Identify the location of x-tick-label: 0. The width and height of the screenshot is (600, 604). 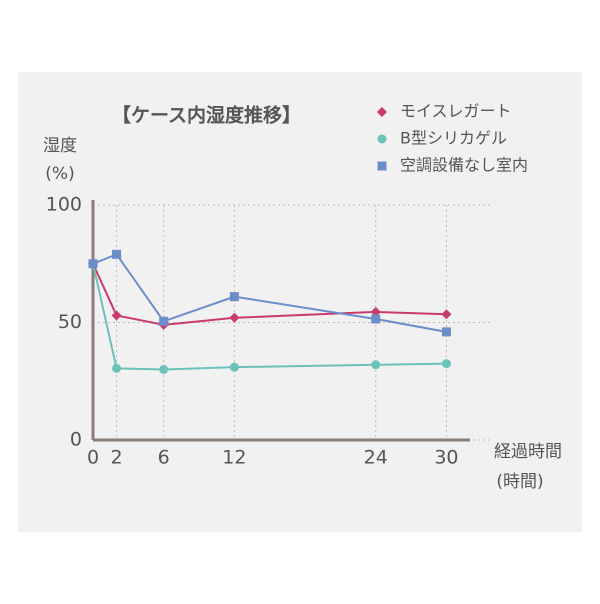
(93, 458).